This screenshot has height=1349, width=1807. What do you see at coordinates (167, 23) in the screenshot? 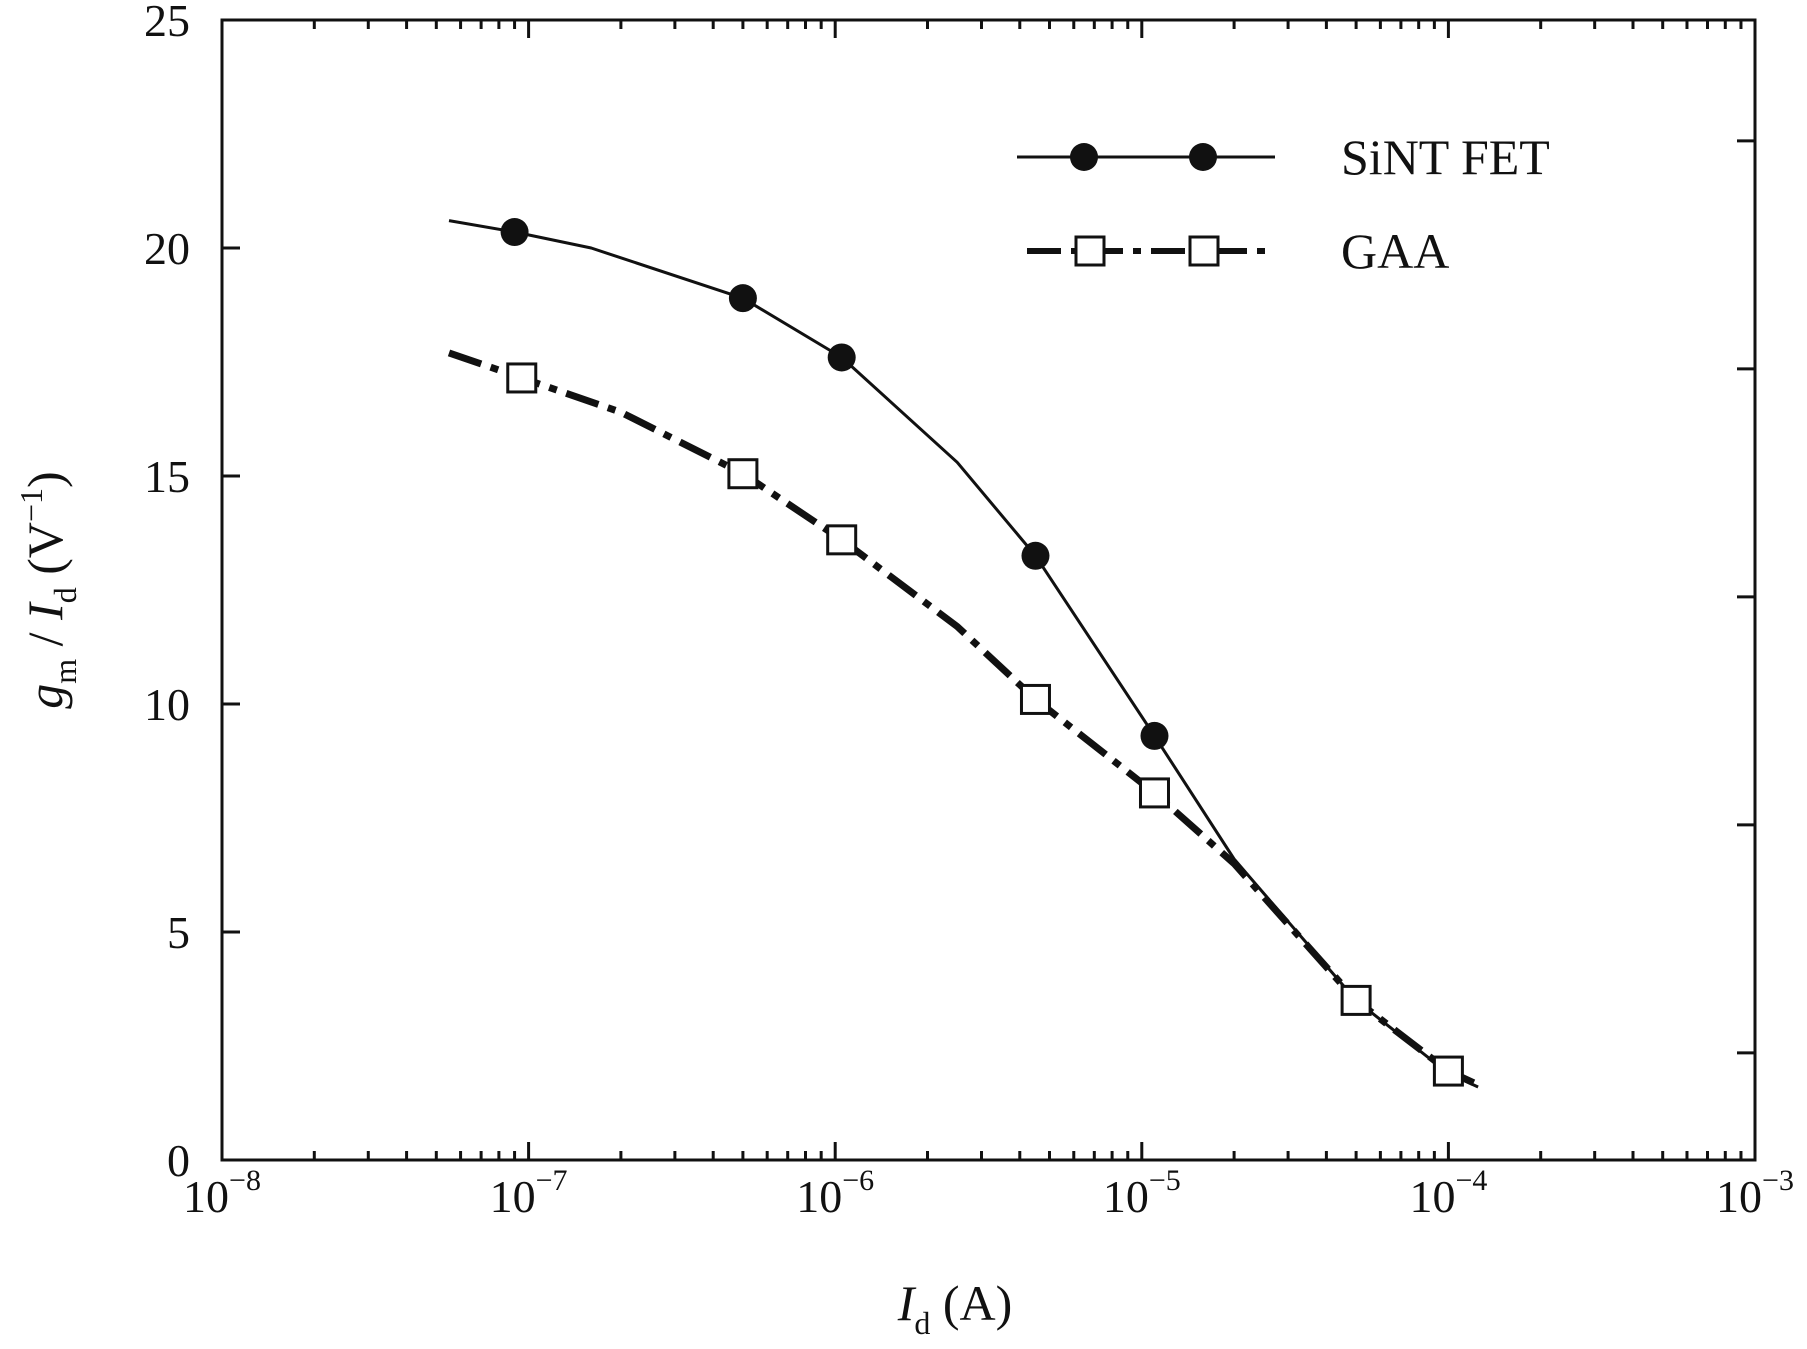
I see `y-tick-label: 25` at bounding box center [167, 23].